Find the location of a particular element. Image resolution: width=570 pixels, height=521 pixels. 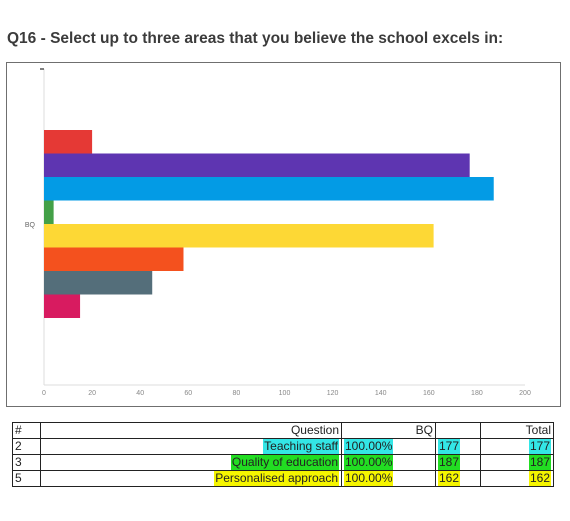

header-total: Total is located at coordinates (517, 430).